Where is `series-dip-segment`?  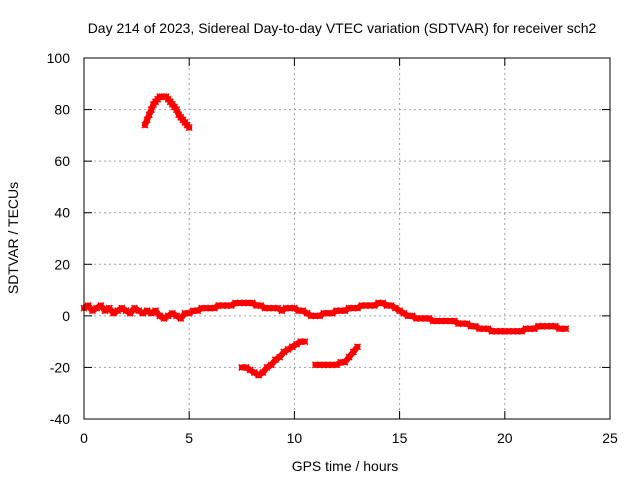 series-dip-segment is located at coordinates (273, 358).